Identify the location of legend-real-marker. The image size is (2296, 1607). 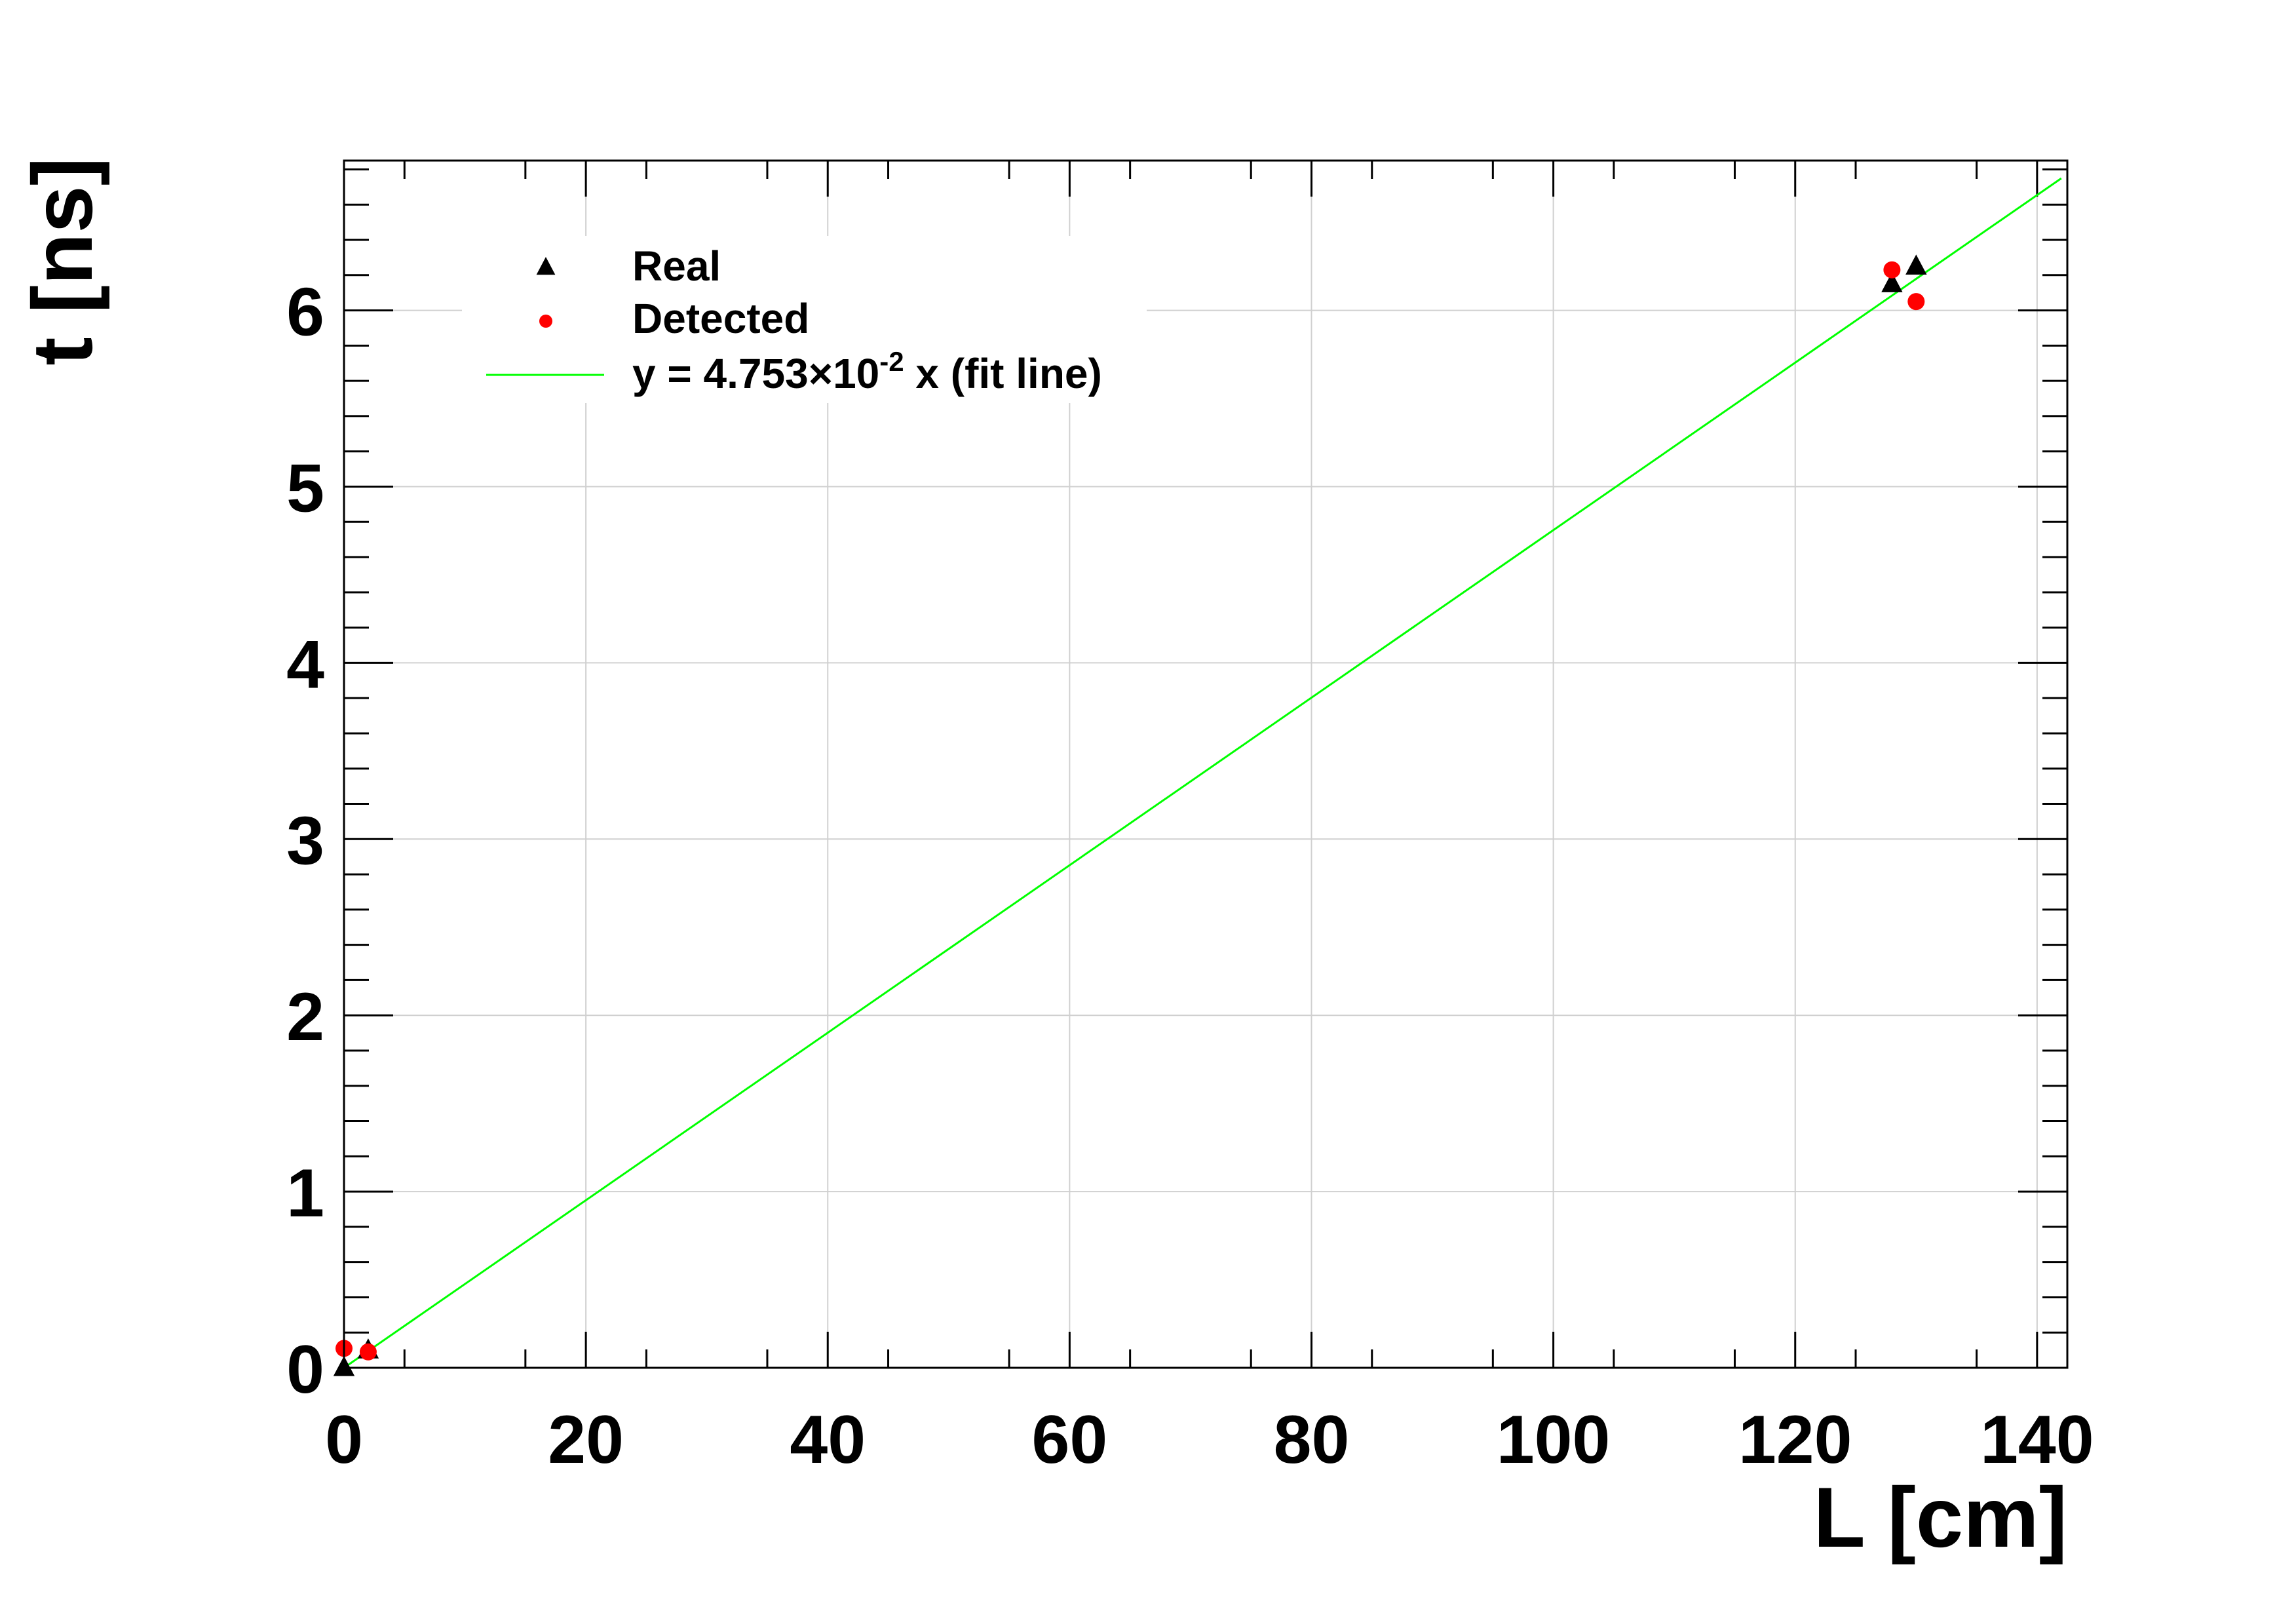
(546, 266).